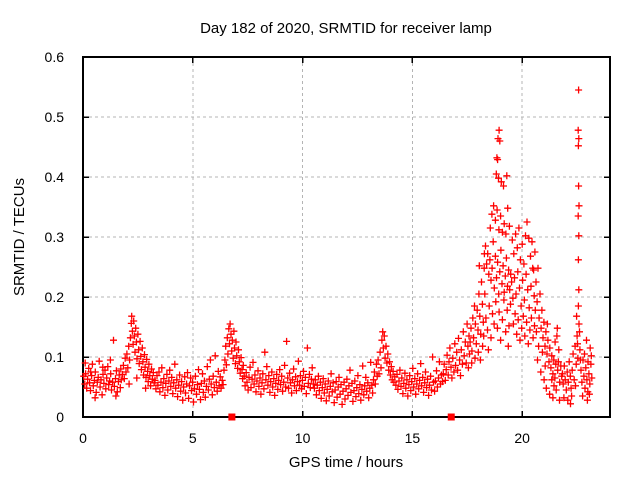  Describe the element at coordinates (303, 438) in the screenshot. I see `x-tick-label: 10` at that location.